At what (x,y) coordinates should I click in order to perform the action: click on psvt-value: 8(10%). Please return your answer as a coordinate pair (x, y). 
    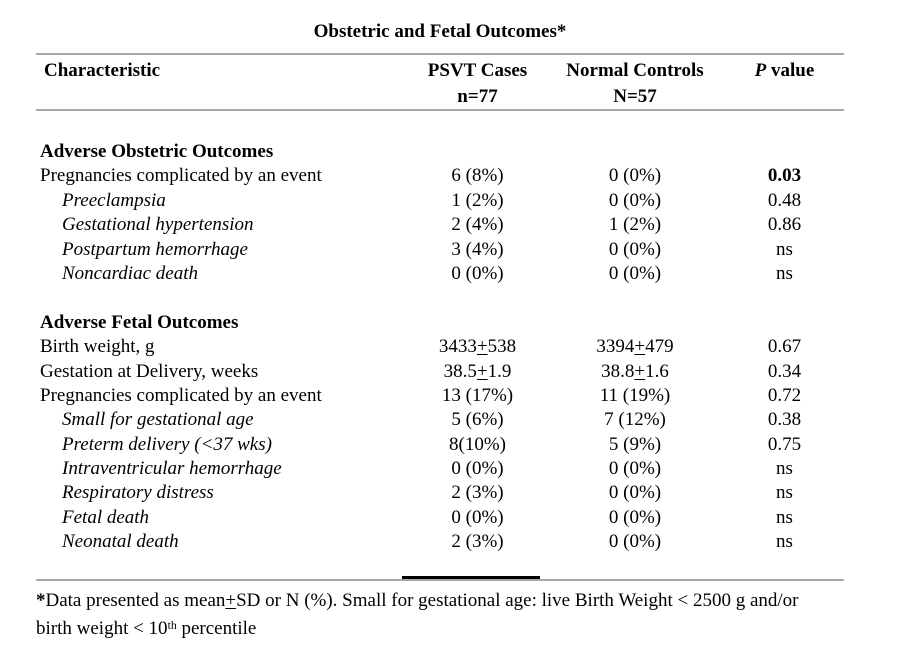
    Looking at the image, I should click on (477, 444).